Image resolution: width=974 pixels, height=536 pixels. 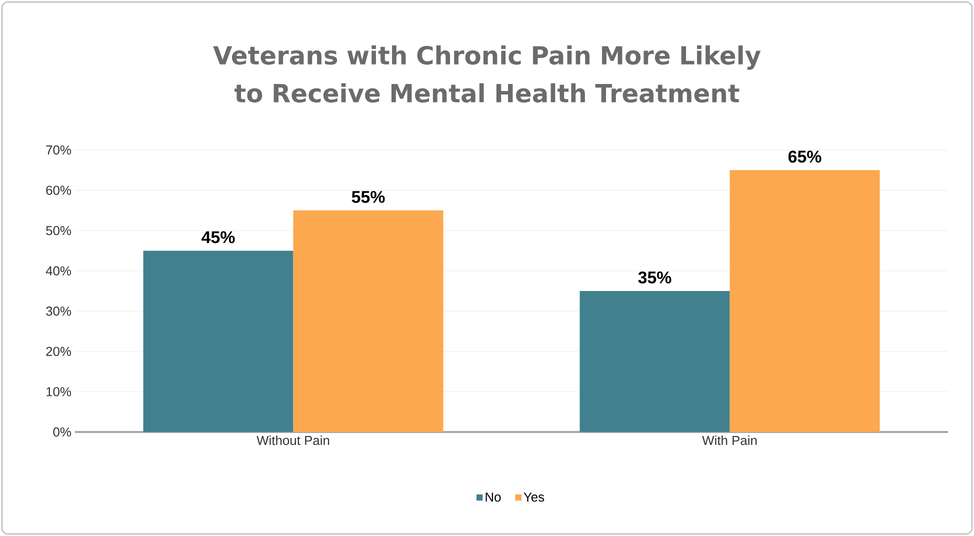 What do you see at coordinates (59, 271) in the screenshot?
I see `y-tick-label: 40%` at bounding box center [59, 271].